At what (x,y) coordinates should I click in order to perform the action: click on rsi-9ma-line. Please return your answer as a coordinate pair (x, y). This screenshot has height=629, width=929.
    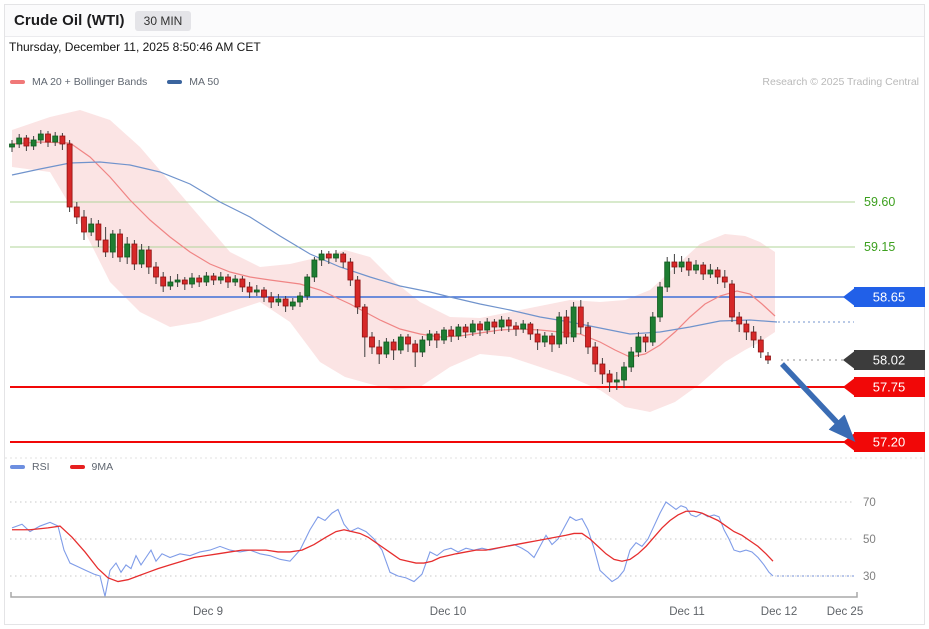
    Looking at the image, I should click on (393, 546).